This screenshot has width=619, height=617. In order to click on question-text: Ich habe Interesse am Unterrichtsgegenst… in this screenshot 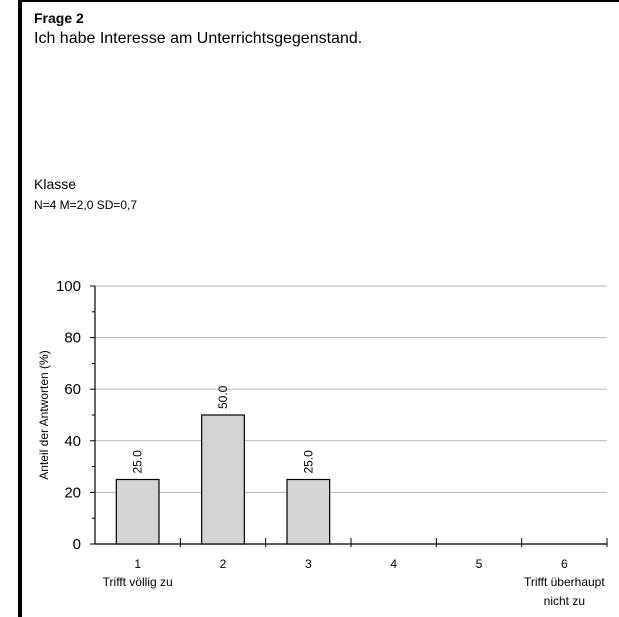, I will do `click(198, 38)`.